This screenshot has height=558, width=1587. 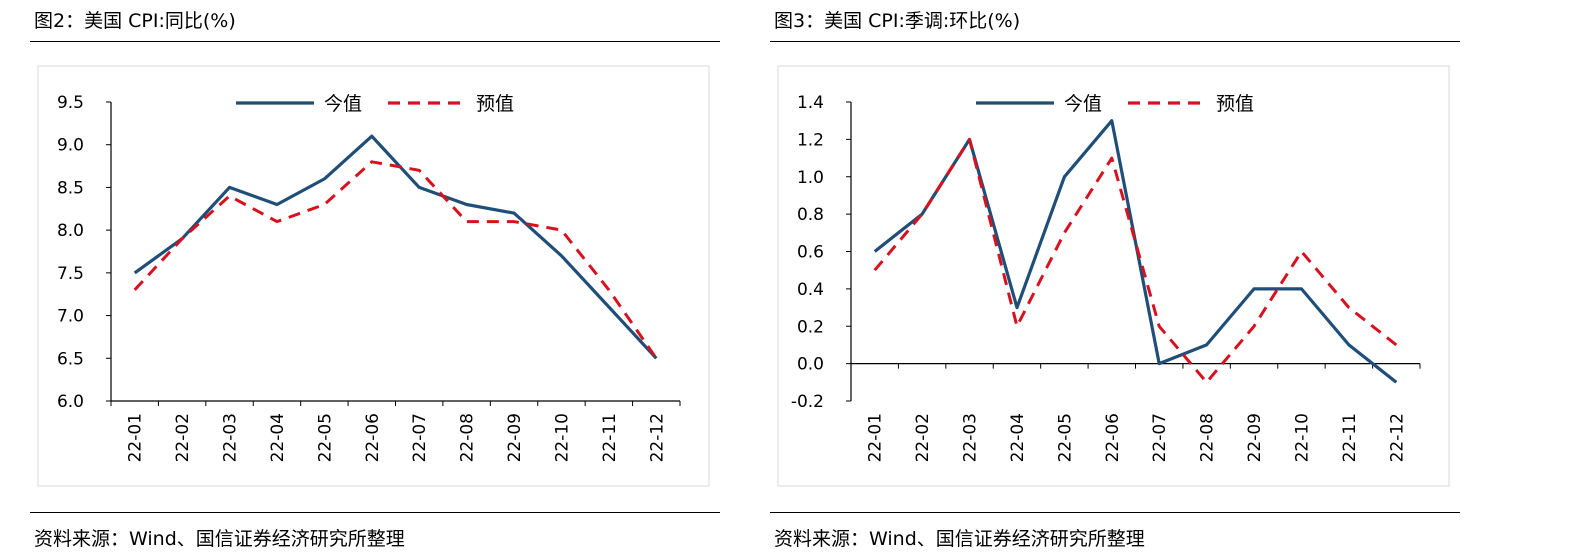 What do you see at coordinates (70, 188) in the screenshot?
I see `y-tick-label: 8.5` at bounding box center [70, 188].